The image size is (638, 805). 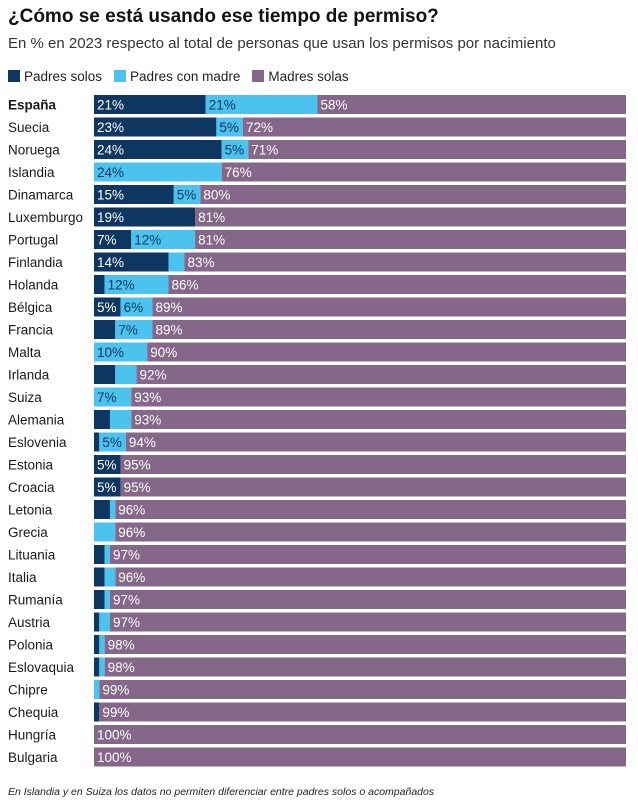 What do you see at coordinates (99, 554) in the screenshot?
I see `bar-lituania-padres-solos` at bounding box center [99, 554].